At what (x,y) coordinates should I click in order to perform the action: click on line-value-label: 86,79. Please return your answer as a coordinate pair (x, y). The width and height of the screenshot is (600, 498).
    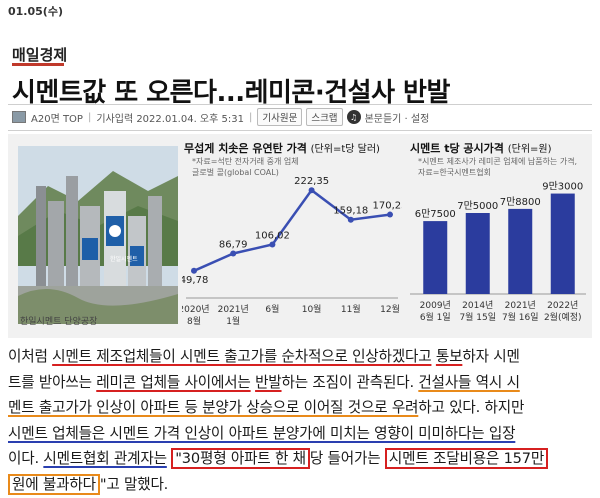
    Looking at the image, I should click on (233, 244).